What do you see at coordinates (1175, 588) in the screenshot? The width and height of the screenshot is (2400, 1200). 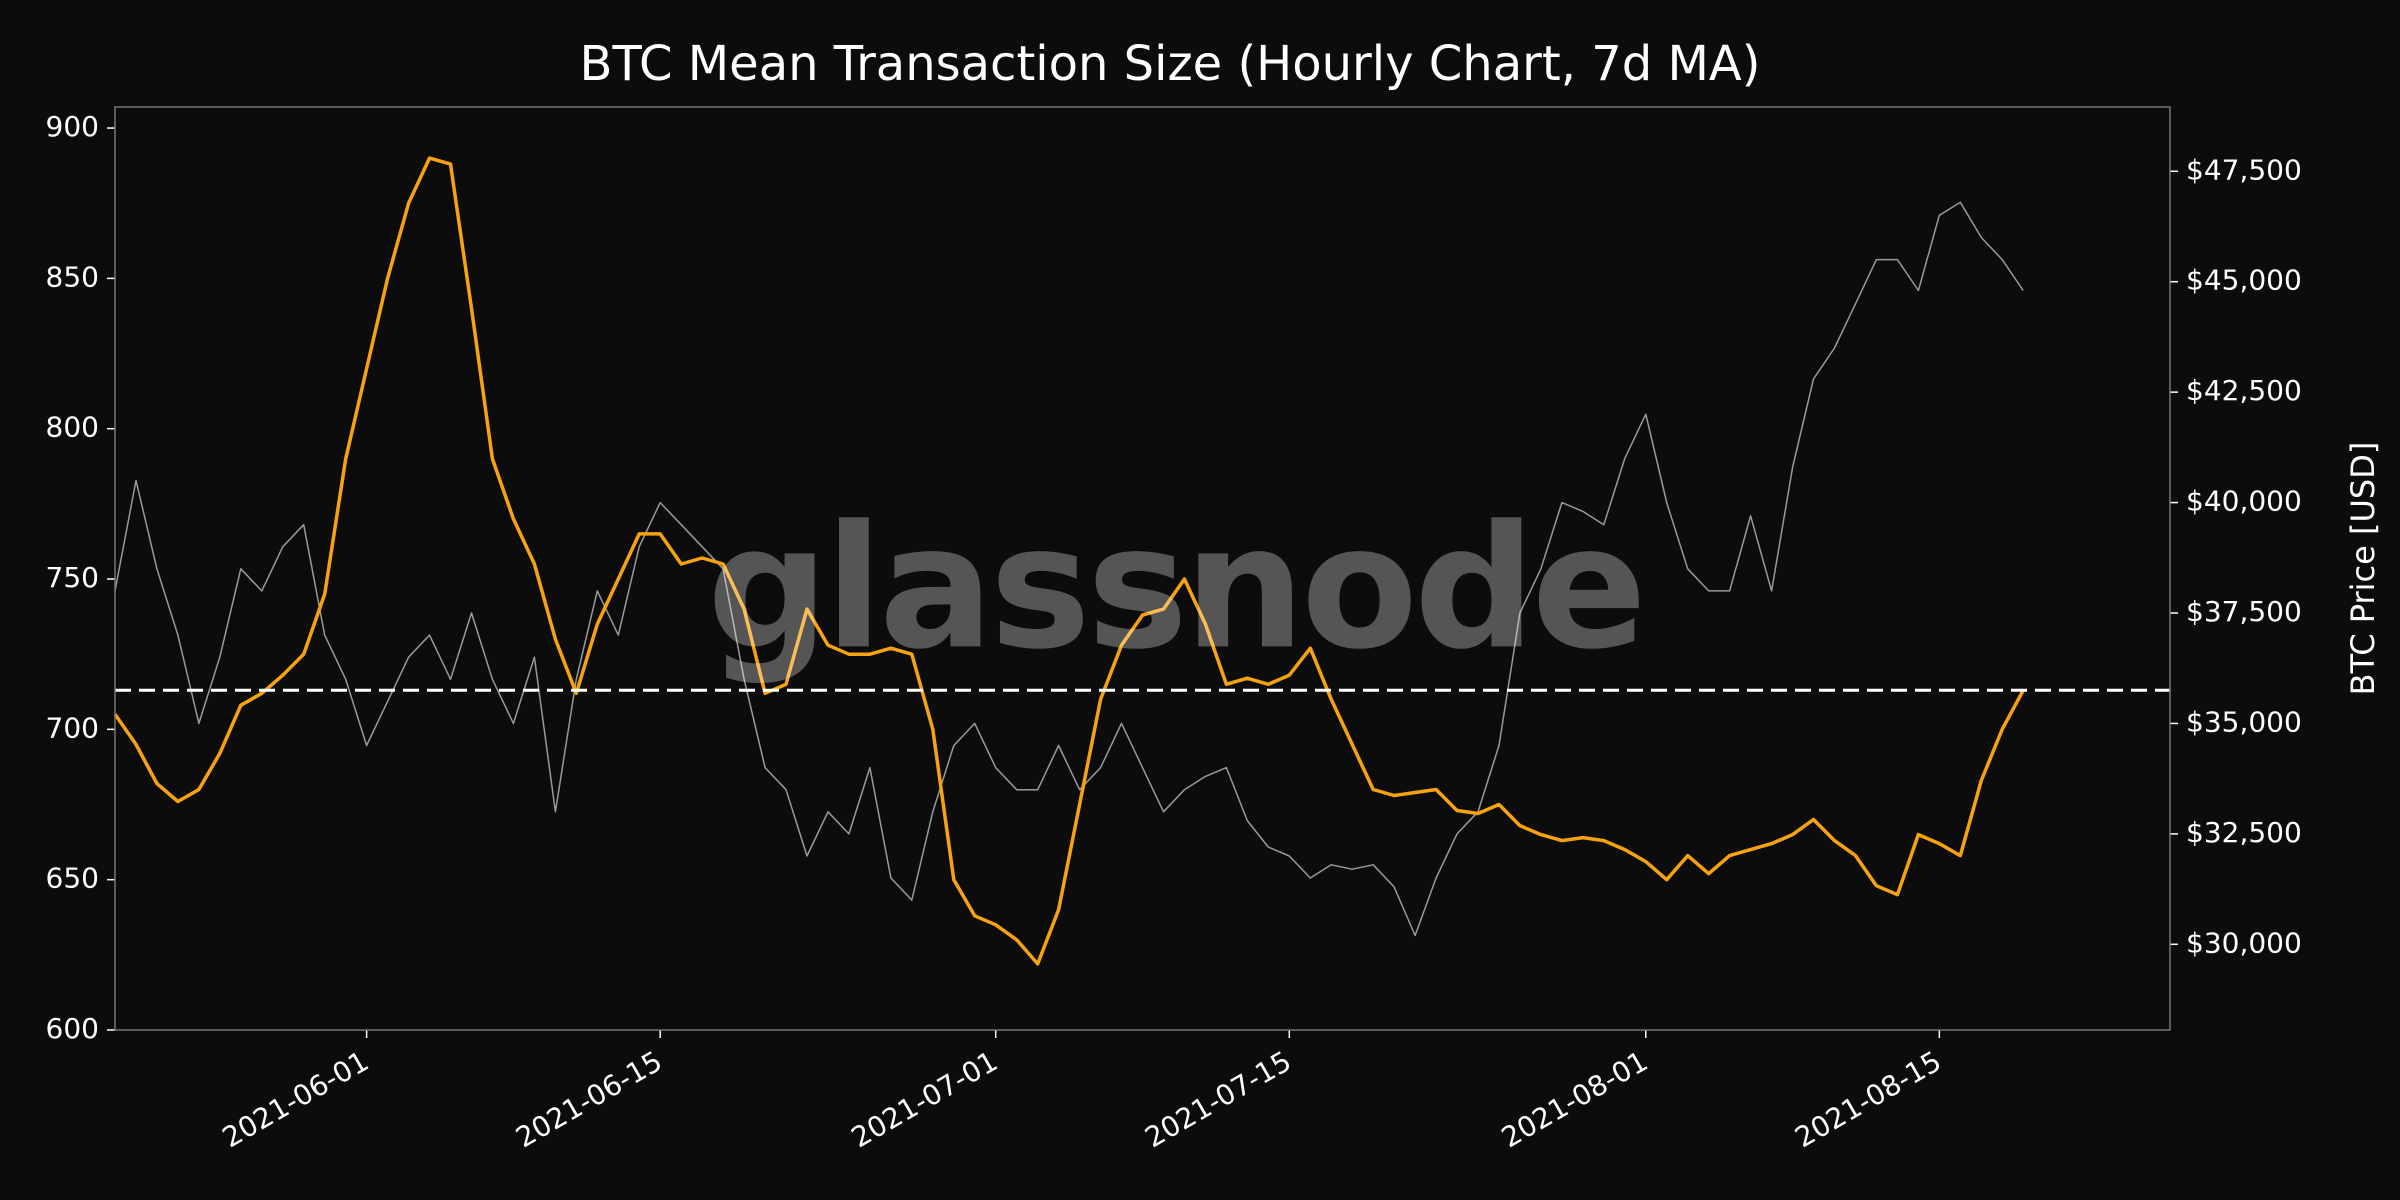 I see `watermark: glassnode` at bounding box center [1175, 588].